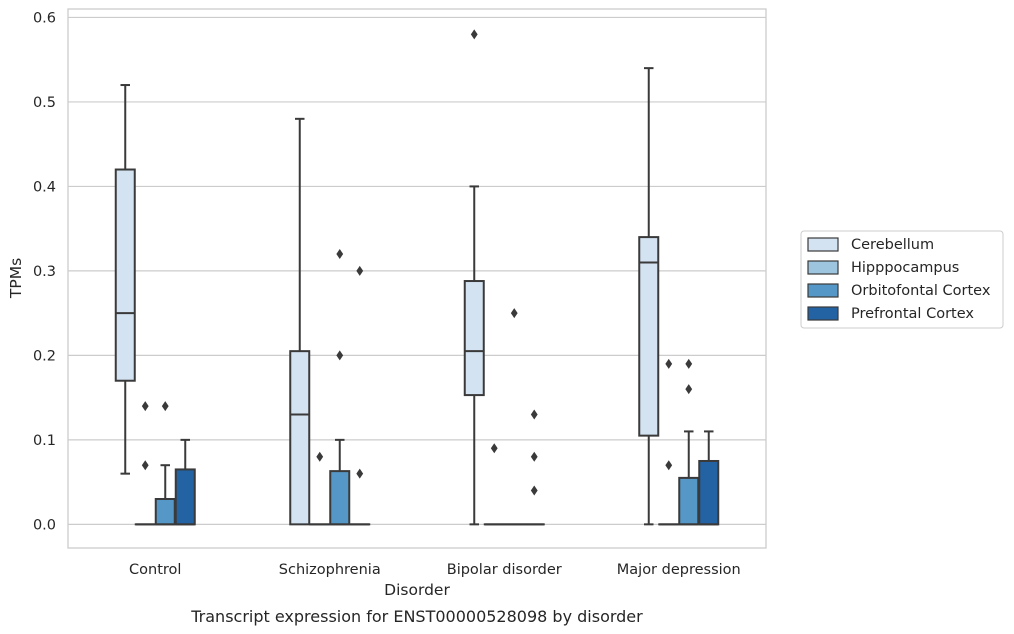  What do you see at coordinates (16, 278) in the screenshot?
I see `y-axis-label: TPMs` at bounding box center [16, 278].